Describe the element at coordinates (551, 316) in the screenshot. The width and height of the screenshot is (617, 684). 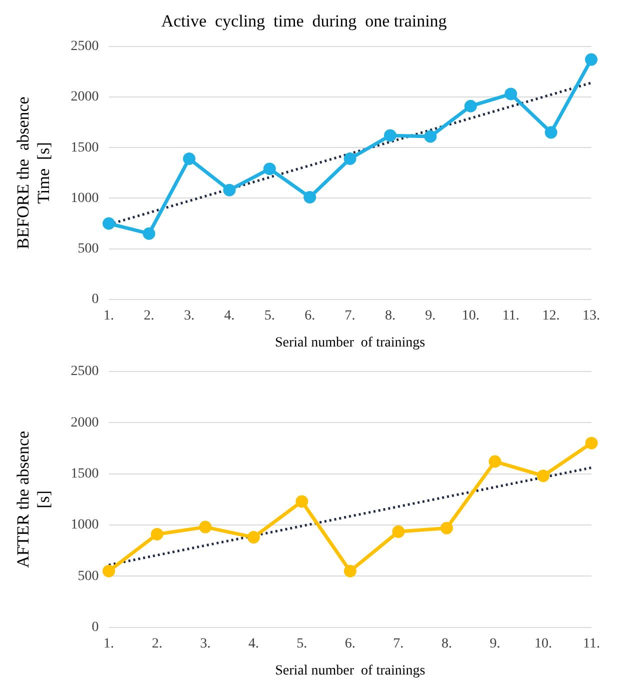
I see `x-tick-label: 12.` at that location.